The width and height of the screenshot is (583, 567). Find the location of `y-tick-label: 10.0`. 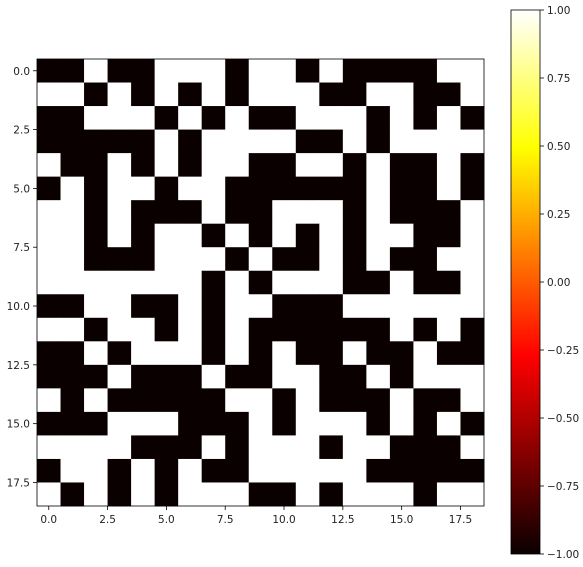

y-tick-label: 10.0 is located at coordinates (18, 307).